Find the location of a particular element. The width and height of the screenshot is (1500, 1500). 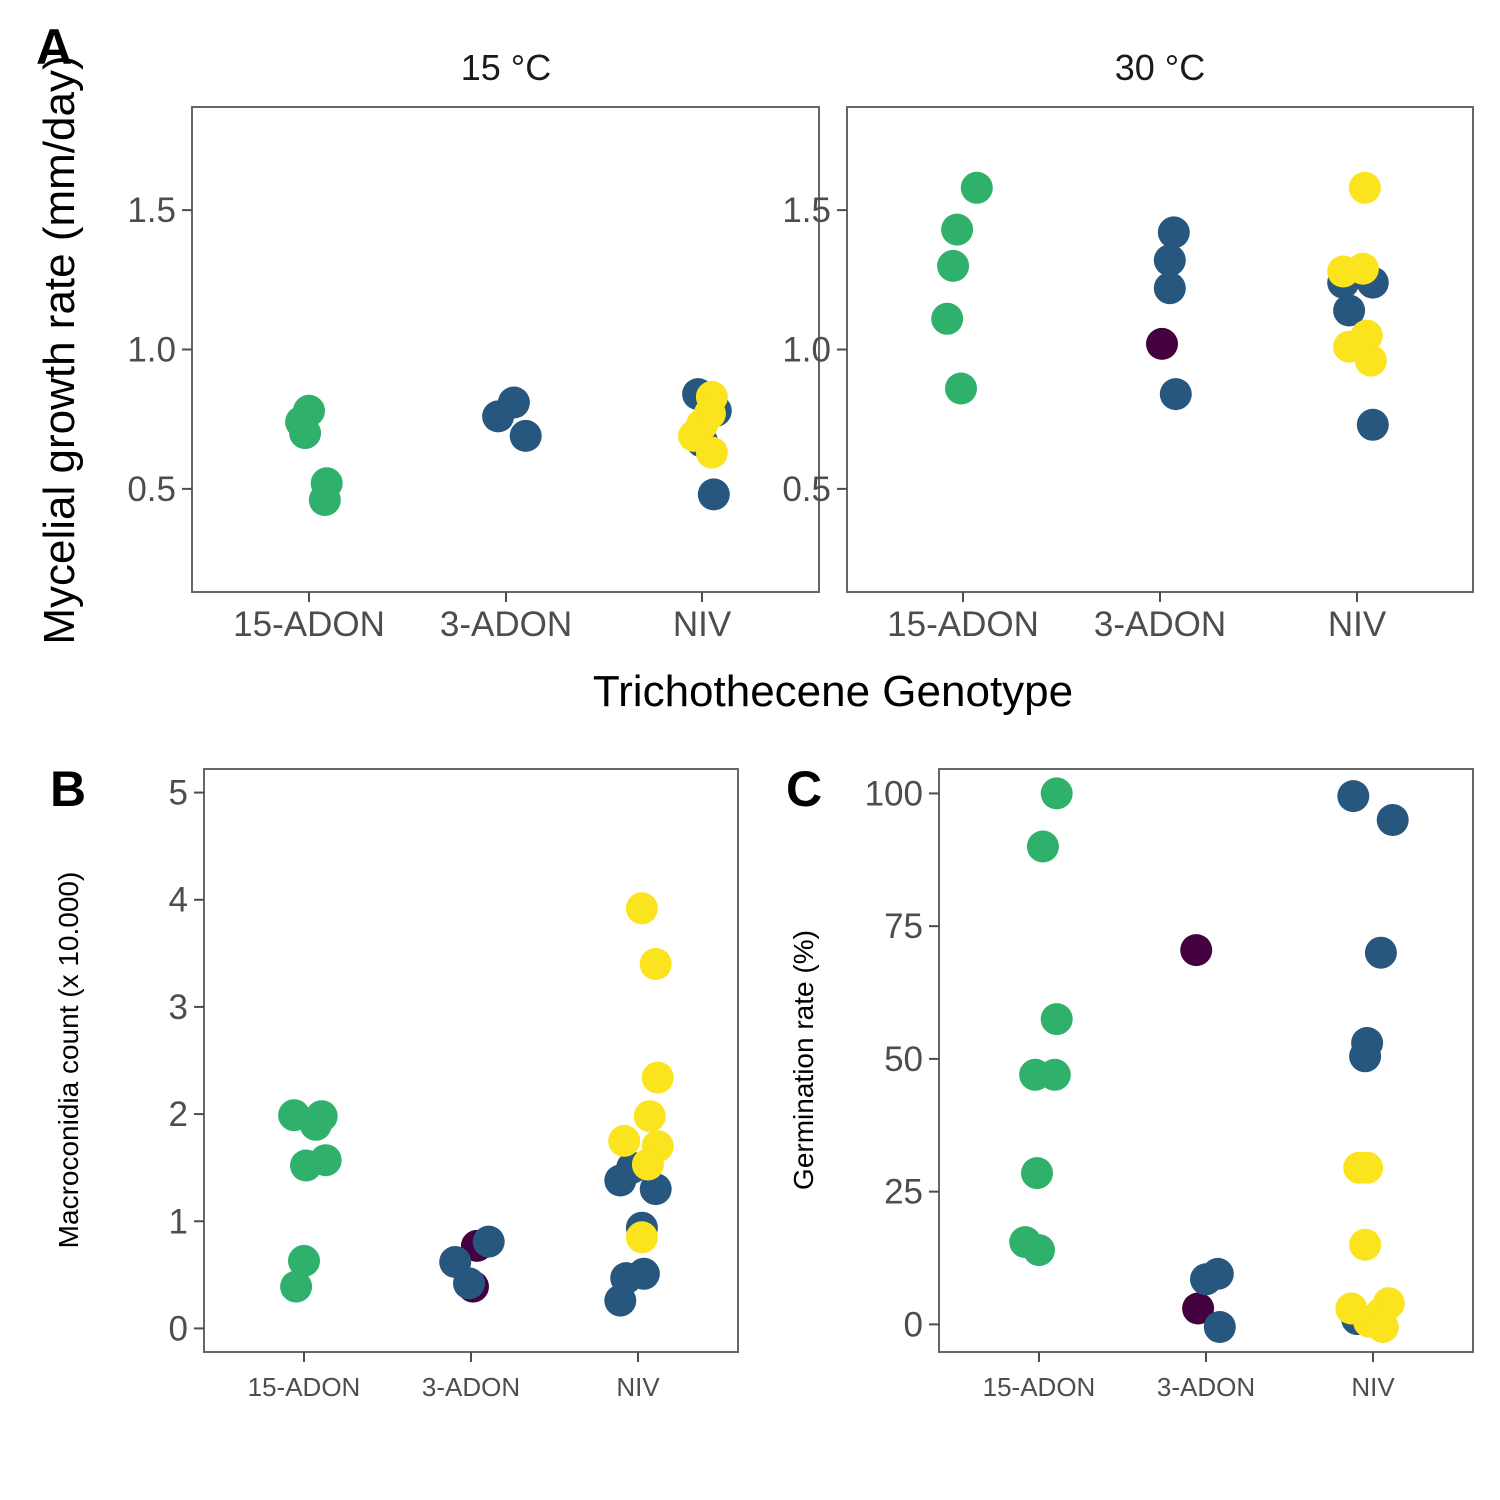

x-tick-label-a-30c: NIV is located at coordinates (1357, 624).